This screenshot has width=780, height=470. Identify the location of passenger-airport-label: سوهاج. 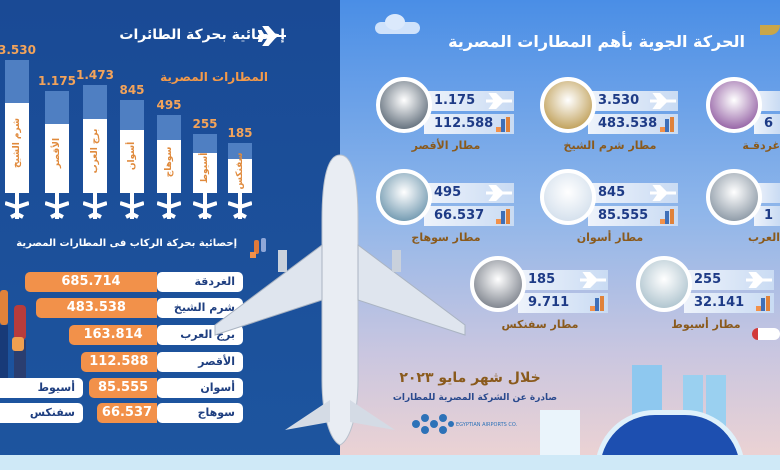
(200, 413).